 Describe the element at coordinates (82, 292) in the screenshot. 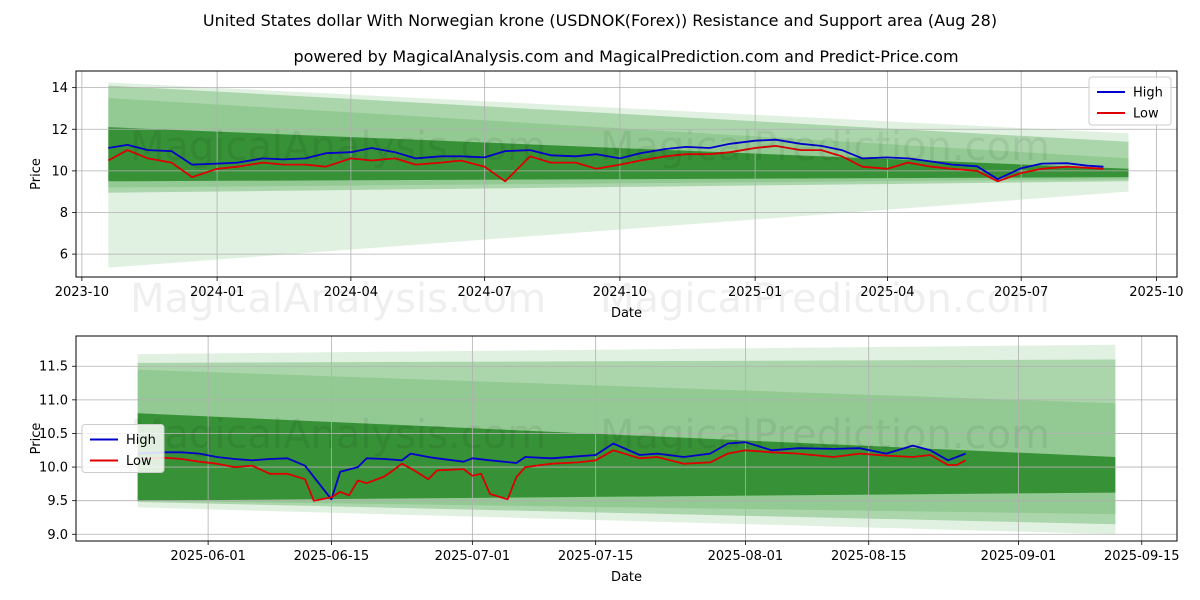

I see `x-tick-label: 2023-10` at that location.